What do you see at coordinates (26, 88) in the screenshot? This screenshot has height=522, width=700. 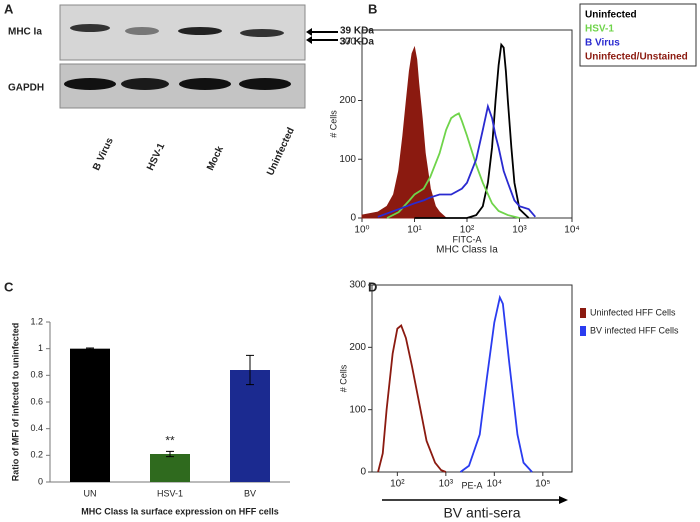 I see `row-label: GAPDH` at bounding box center [26, 88].